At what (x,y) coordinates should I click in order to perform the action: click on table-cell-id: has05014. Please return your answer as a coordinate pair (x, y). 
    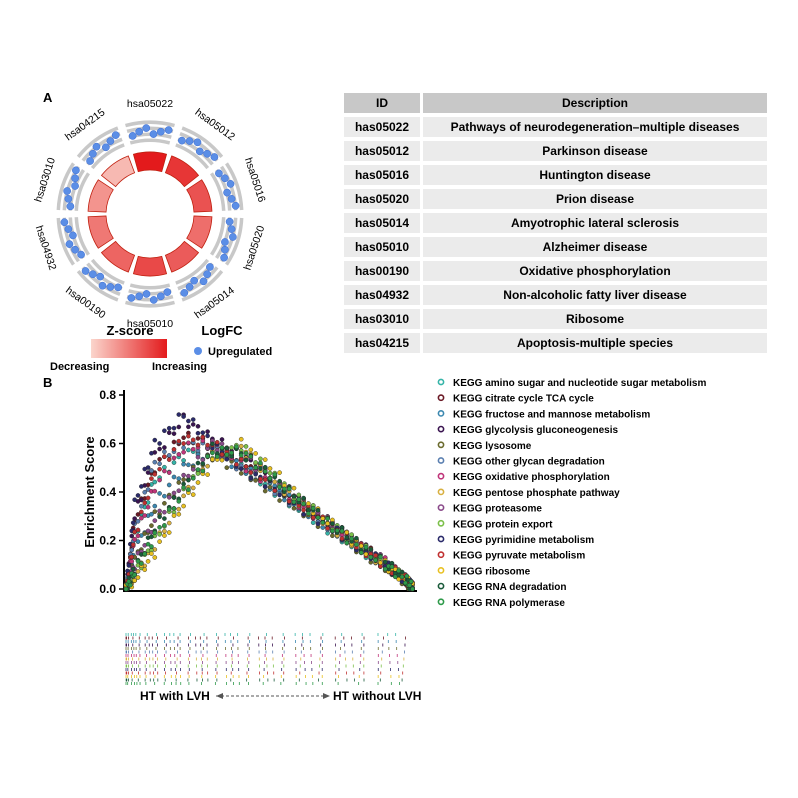
    Looking at the image, I should click on (383, 224).